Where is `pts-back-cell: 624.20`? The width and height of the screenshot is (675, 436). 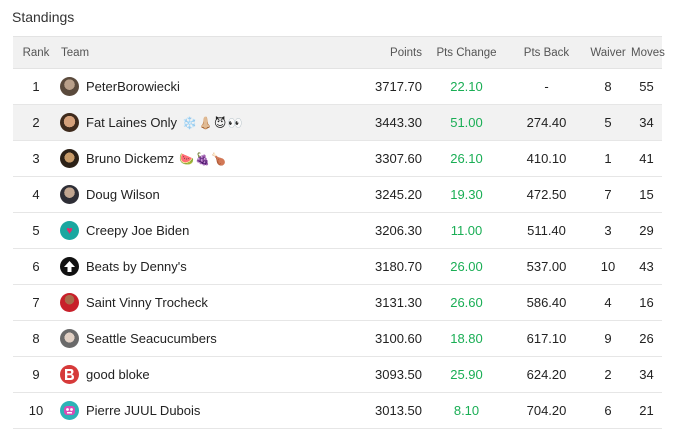 pts-back-cell: 624.20 is located at coordinates (546, 374).